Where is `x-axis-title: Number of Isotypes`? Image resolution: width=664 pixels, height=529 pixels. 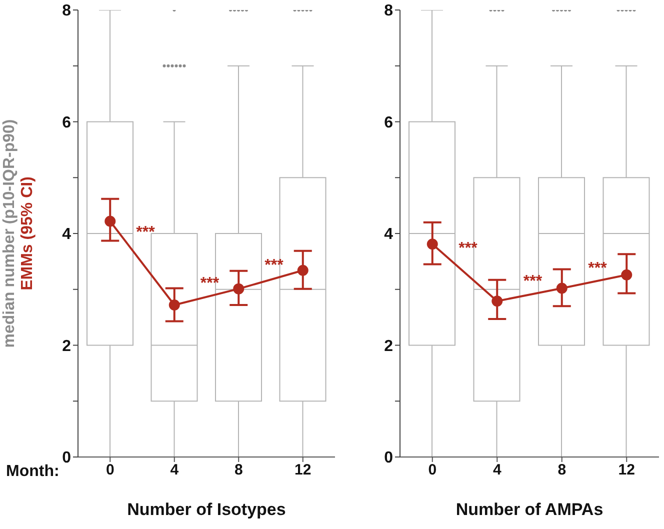 x-axis-title: Number of Isotypes is located at coordinates (206, 509).